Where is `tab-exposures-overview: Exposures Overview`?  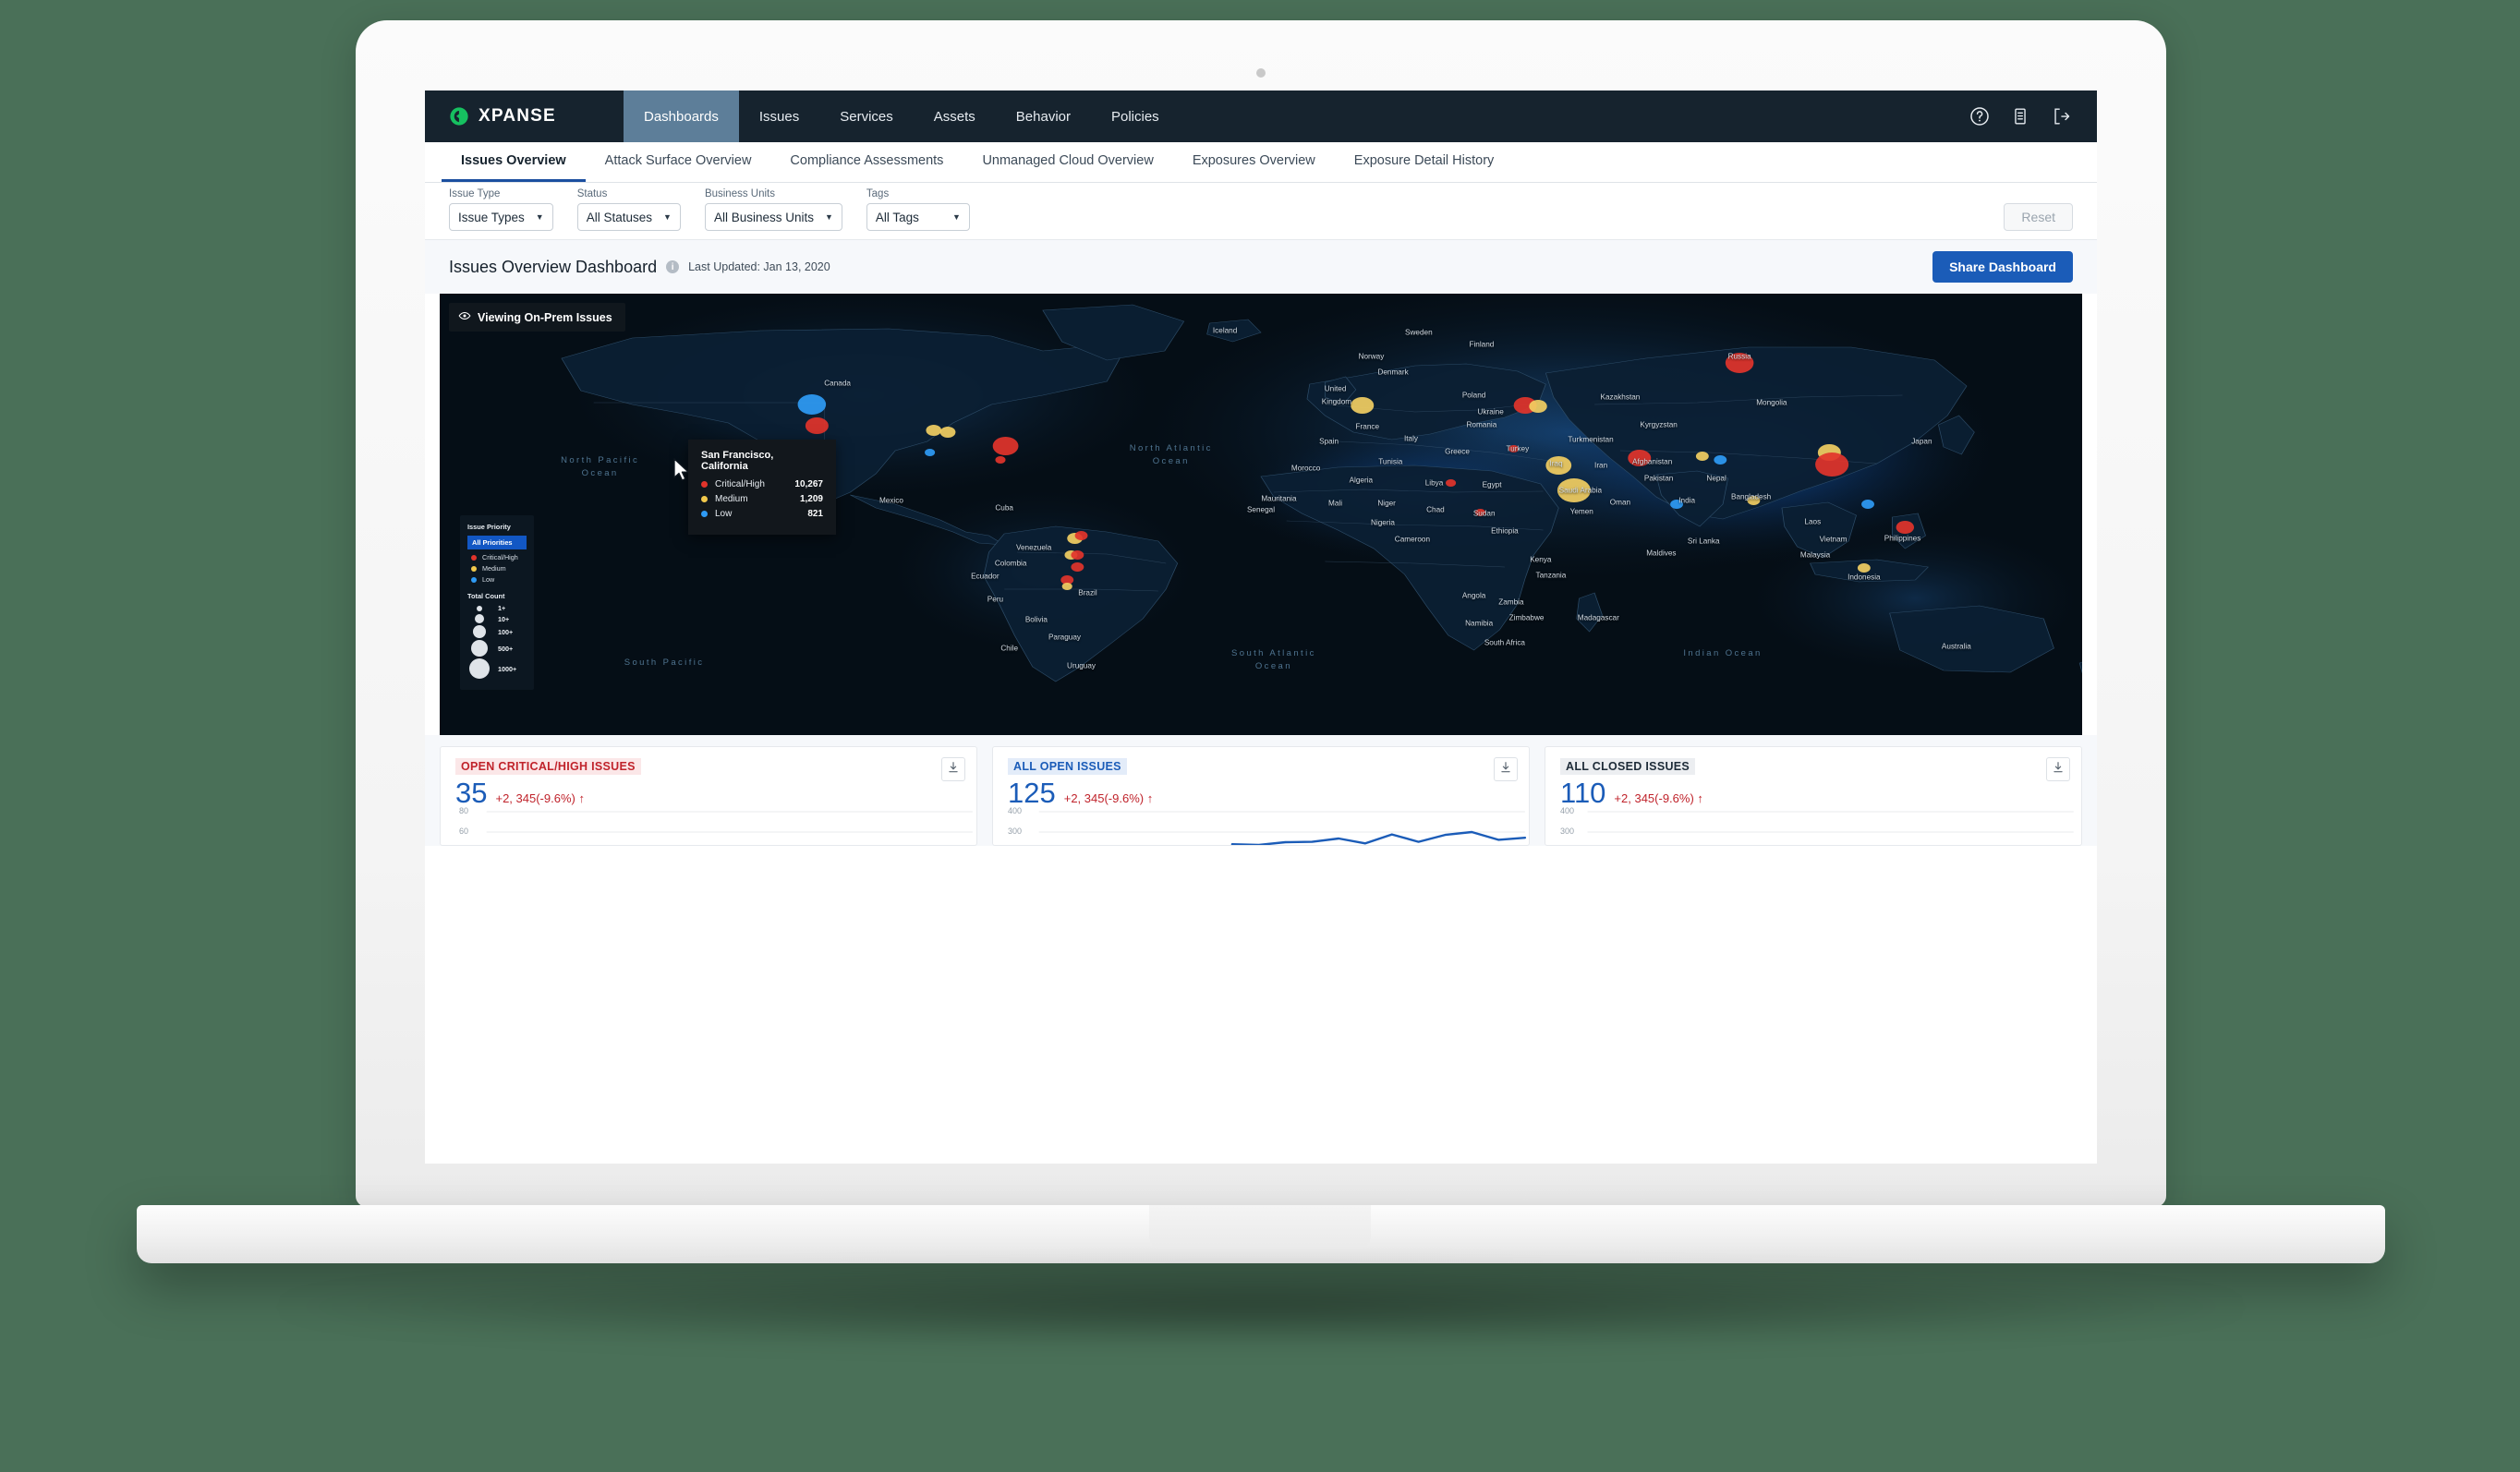
tab-exposures-overview: Exposures Overview is located at coordinates (1254, 162).